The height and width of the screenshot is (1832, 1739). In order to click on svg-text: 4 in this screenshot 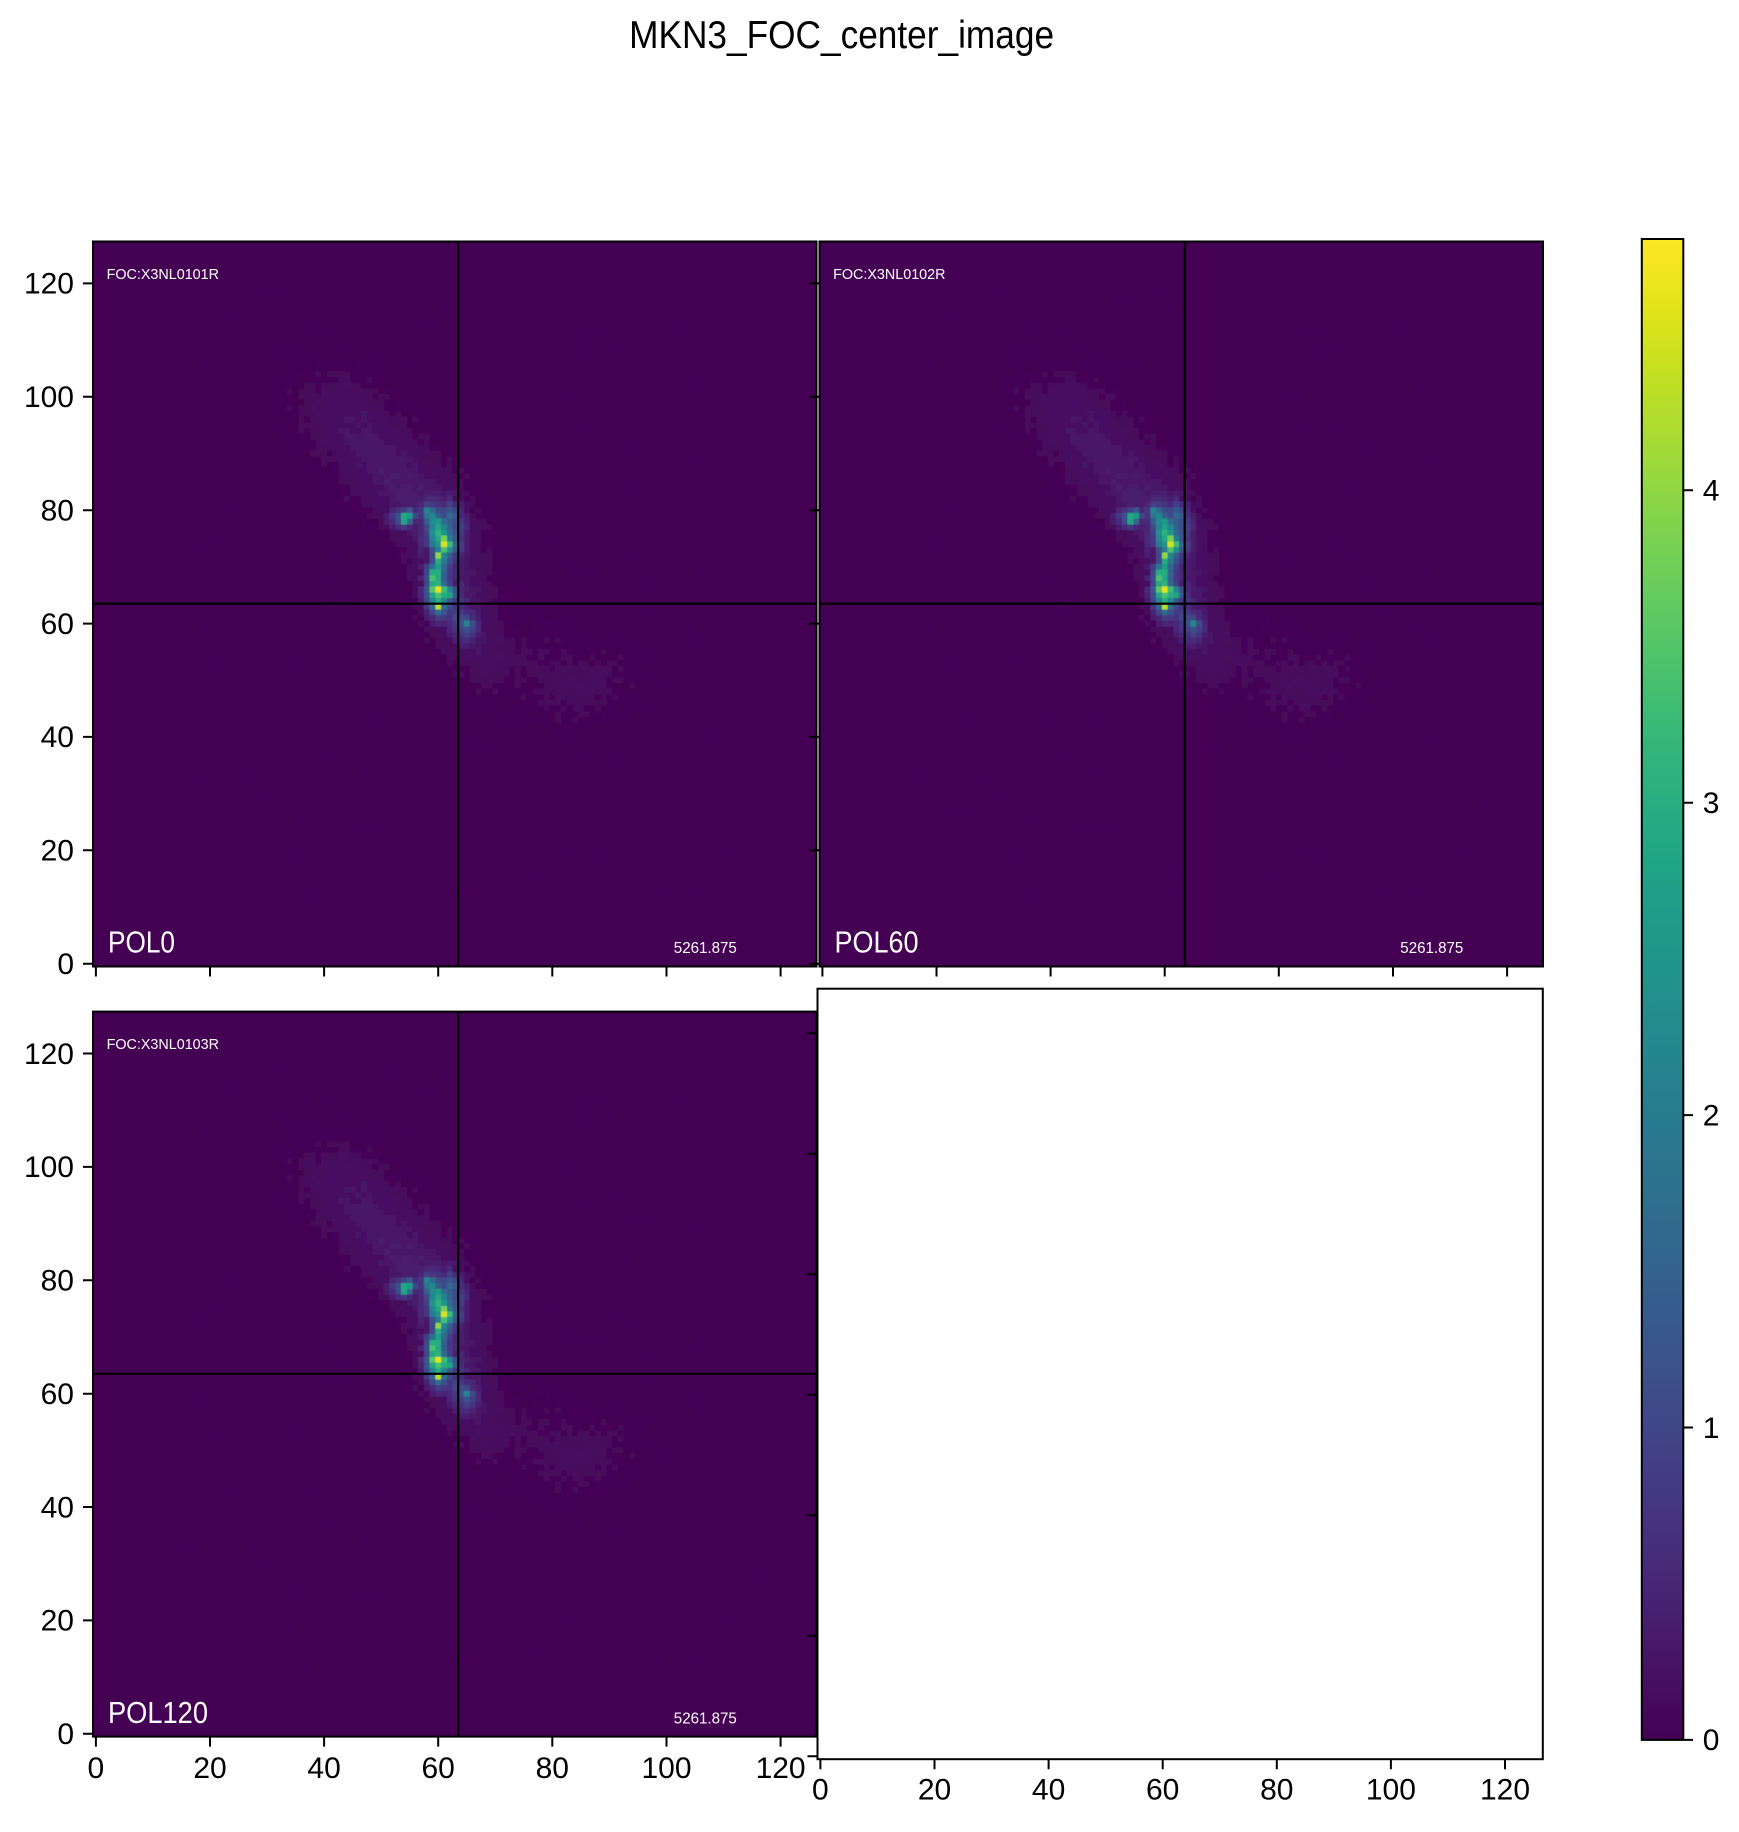, I will do `click(1711, 491)`.